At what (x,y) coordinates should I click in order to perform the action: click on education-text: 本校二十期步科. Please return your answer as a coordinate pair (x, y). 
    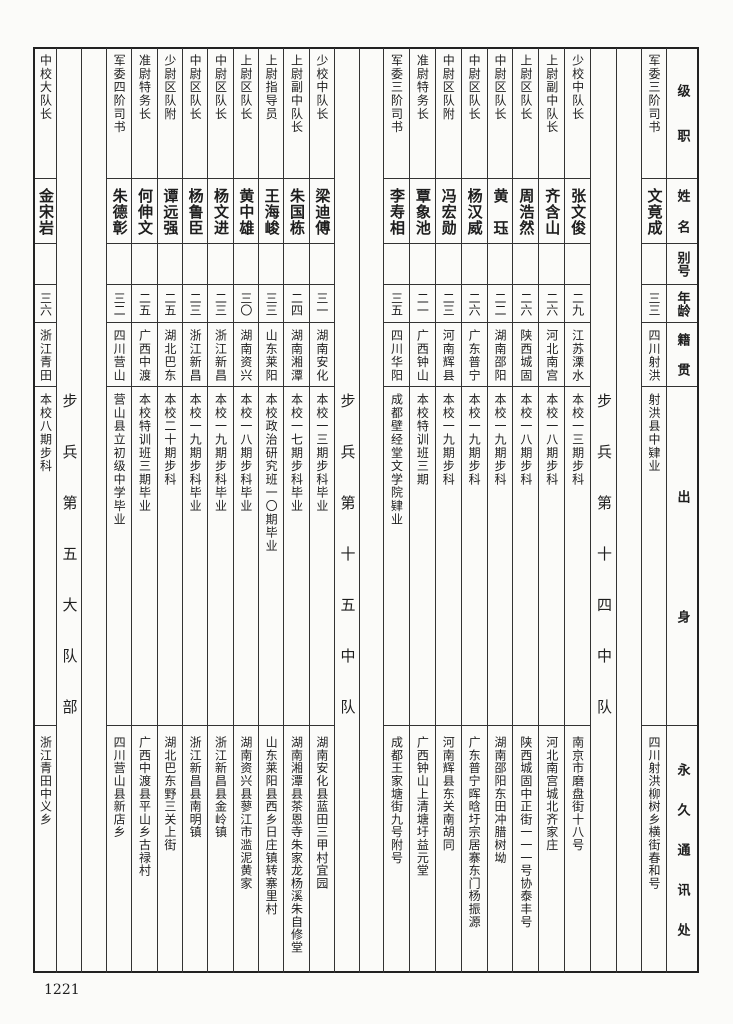
    Looking at the image, I should click on (169, 440).